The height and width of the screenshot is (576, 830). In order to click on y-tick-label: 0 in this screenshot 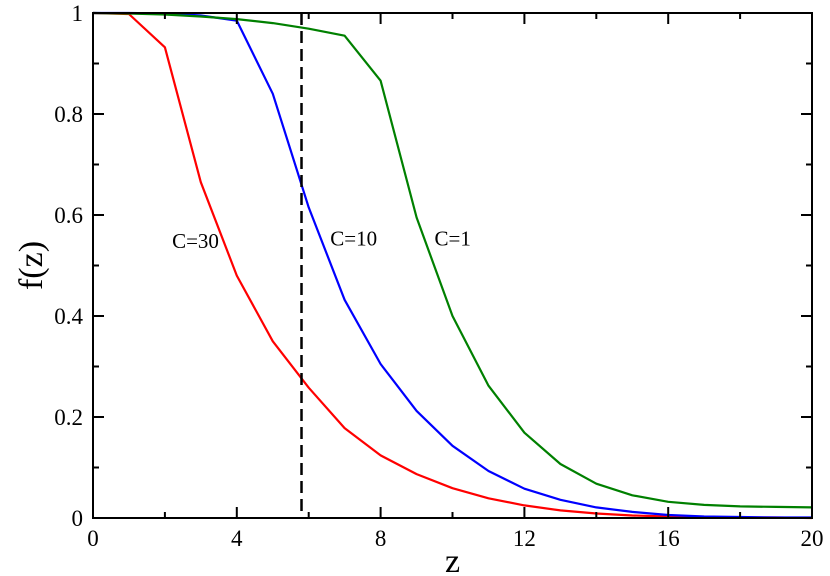, I will do `click(78, 518)`.